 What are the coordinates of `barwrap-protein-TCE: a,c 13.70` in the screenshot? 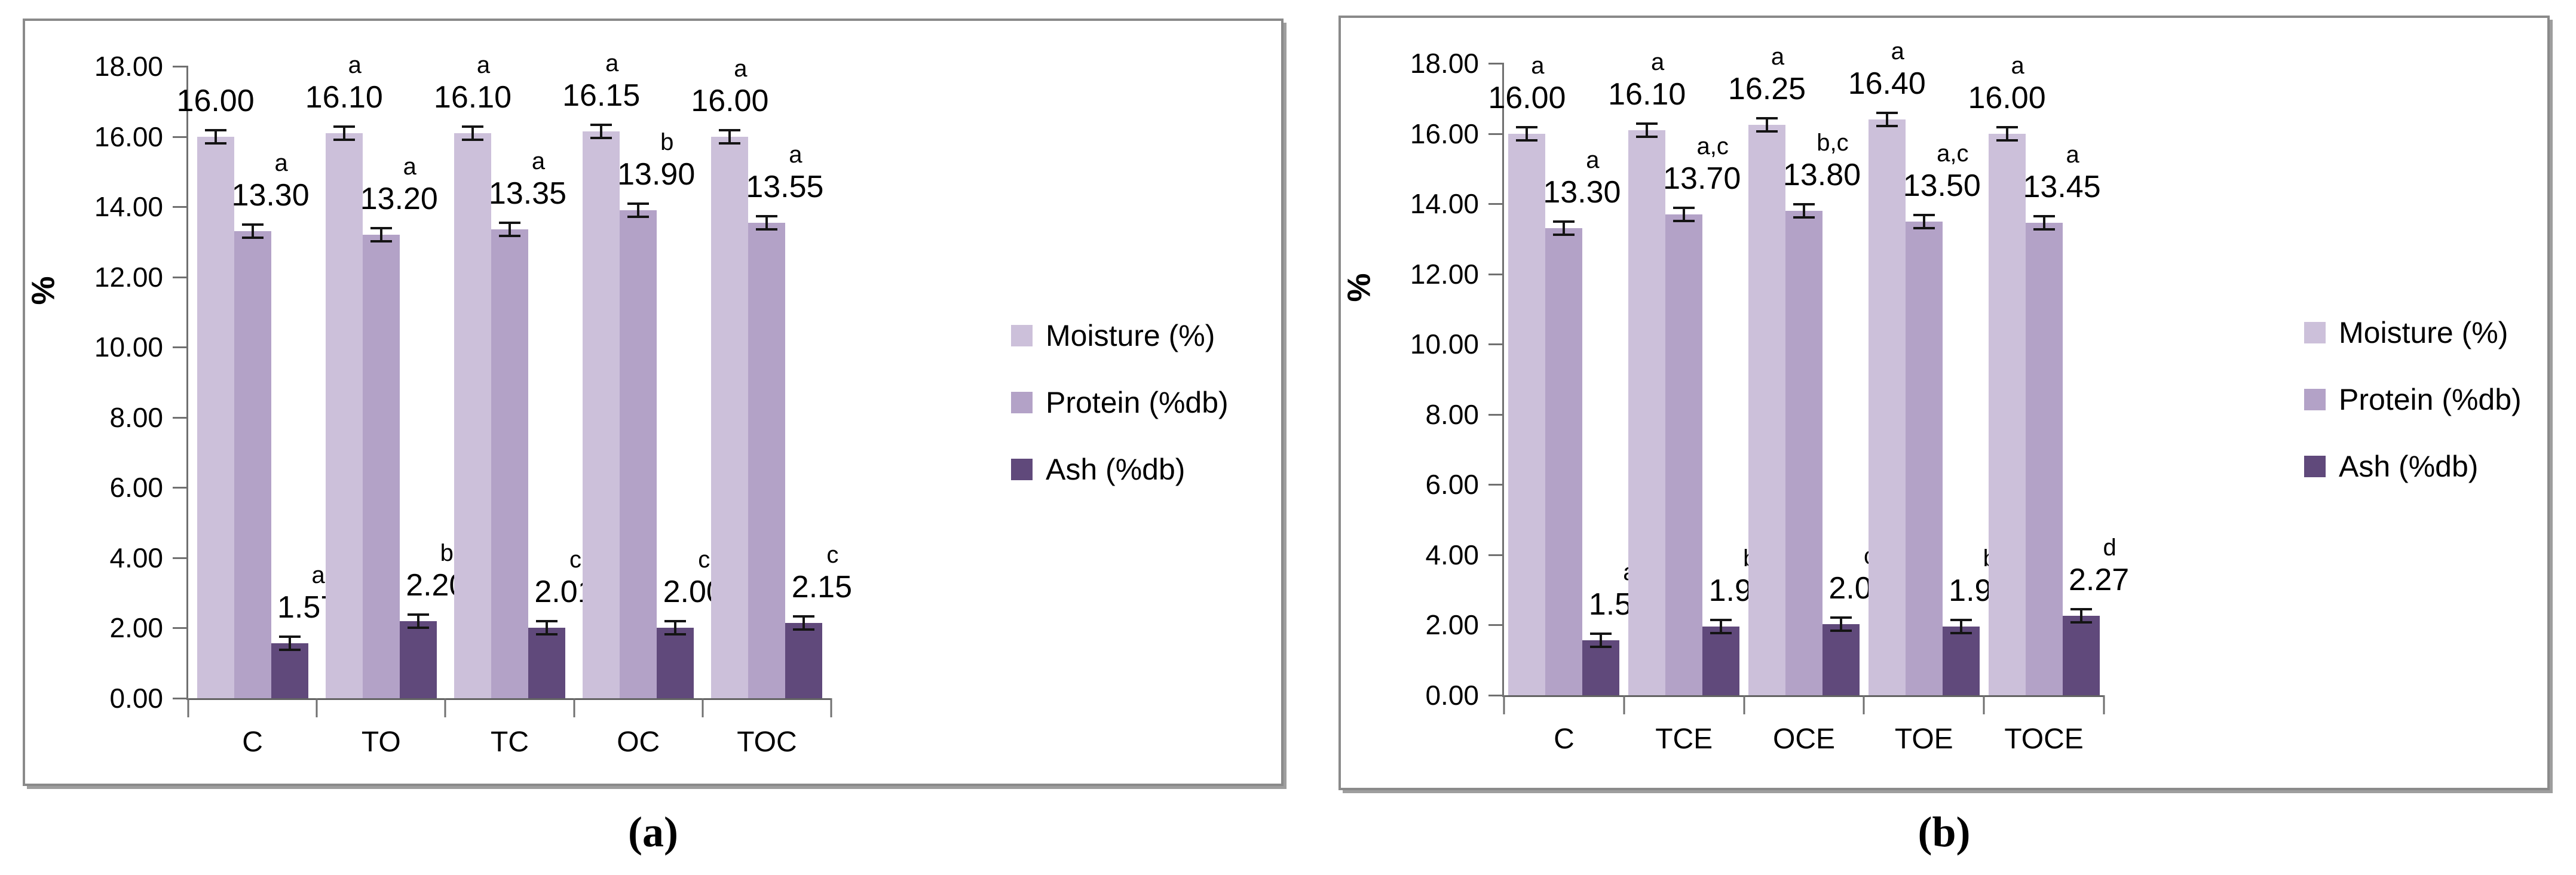 It's located at (1702, 379).